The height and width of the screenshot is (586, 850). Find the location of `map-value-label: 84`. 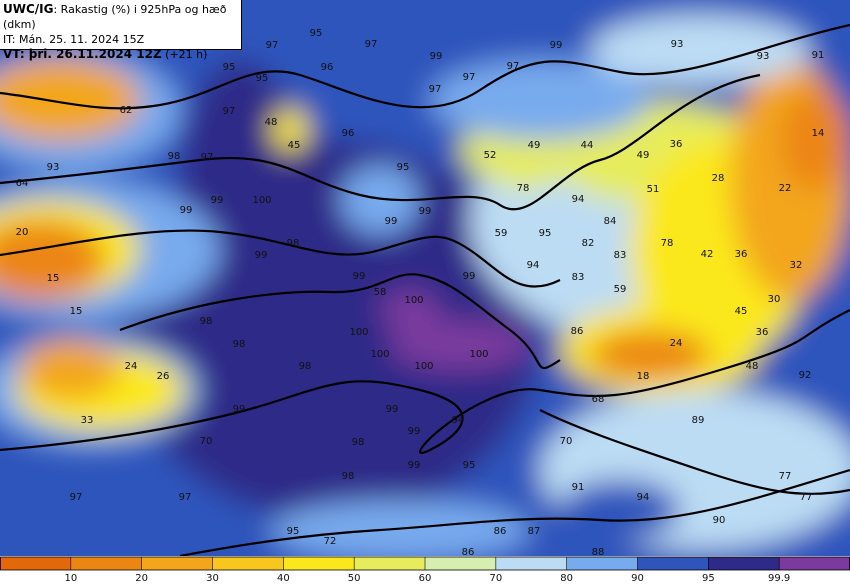

map-value-label: 84 is located at coordinates (610, 221).